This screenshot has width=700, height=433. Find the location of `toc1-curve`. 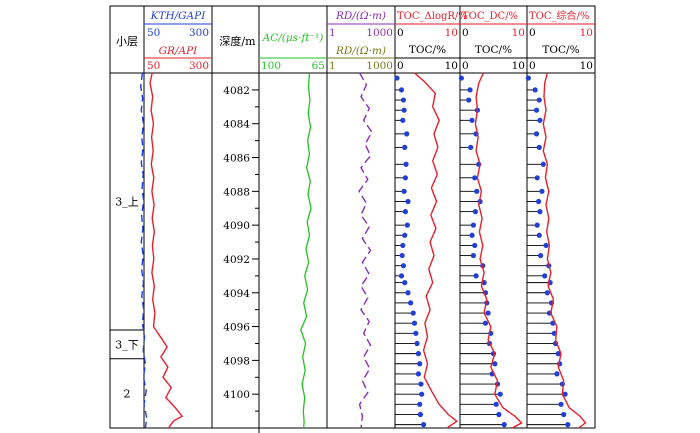

toc1-curve is located at coordinates (436, 250).